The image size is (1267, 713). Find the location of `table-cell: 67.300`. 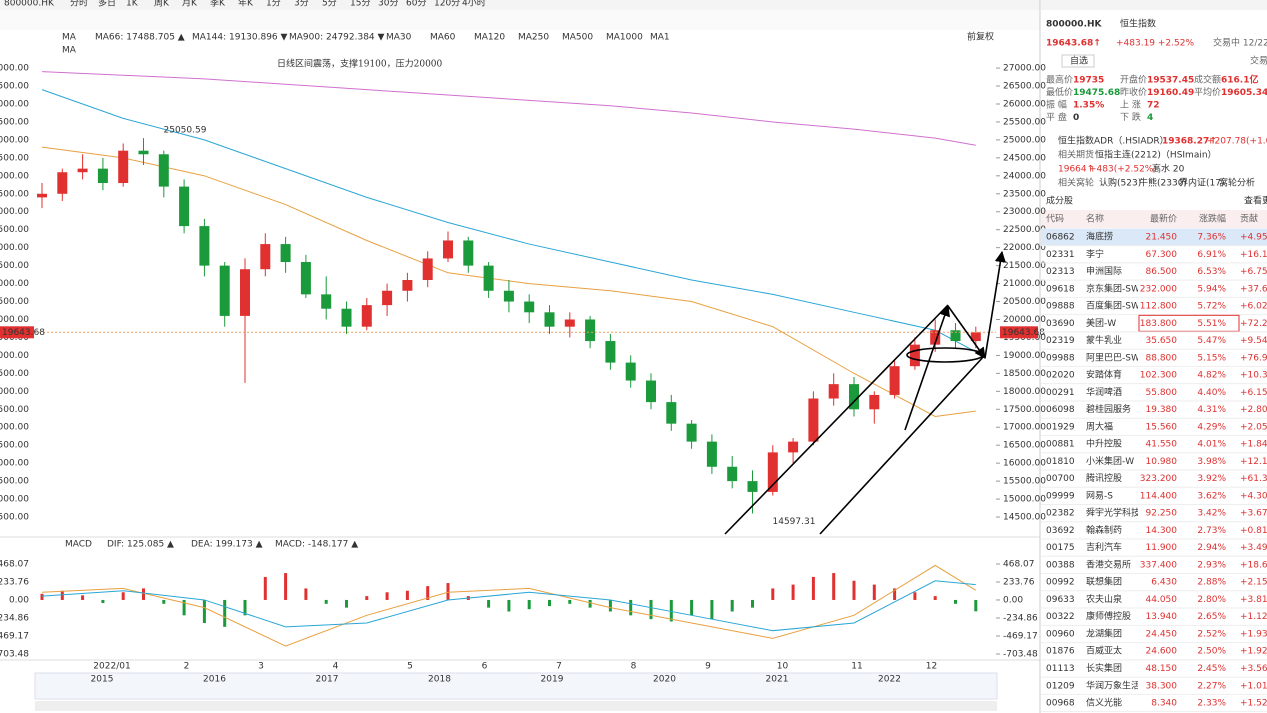

table-cell: 67.300 is located at coordinates (1162, 255).